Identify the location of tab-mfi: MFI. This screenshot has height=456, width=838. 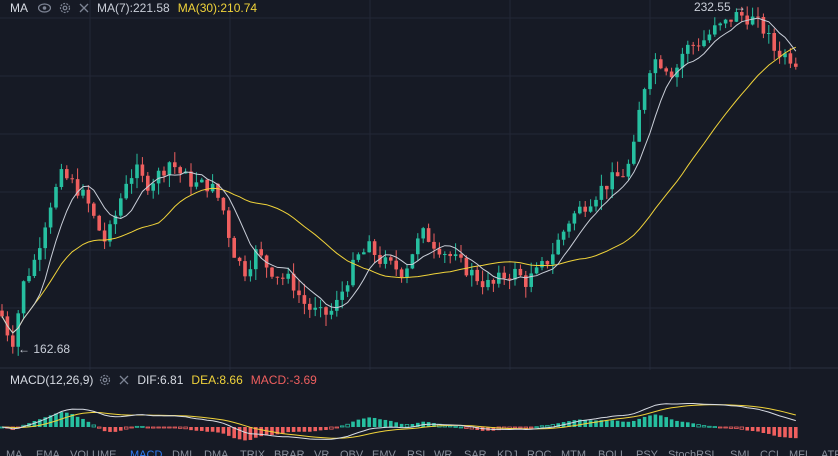
(798, 452).